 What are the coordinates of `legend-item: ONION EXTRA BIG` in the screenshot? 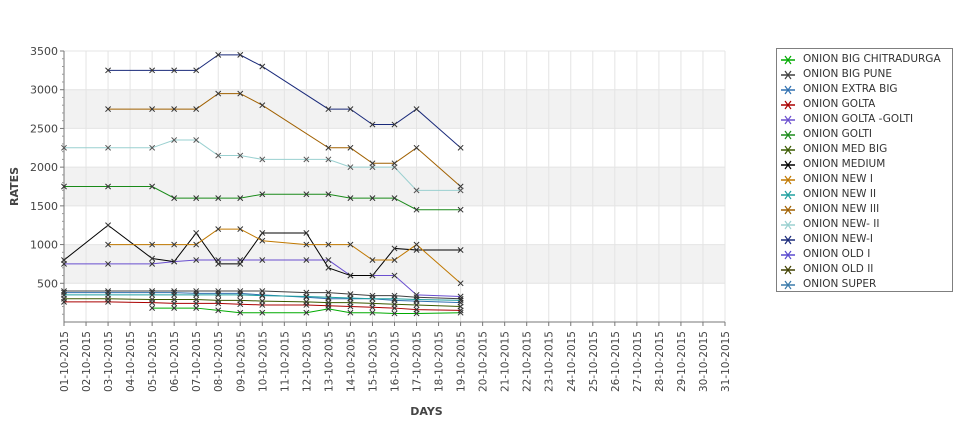 It's located at (866, 89).